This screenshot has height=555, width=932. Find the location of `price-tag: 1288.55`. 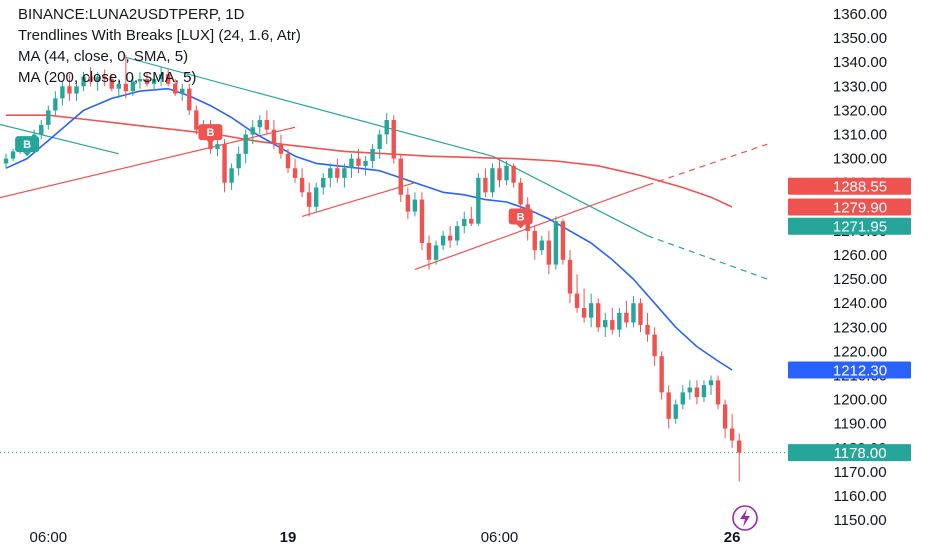

price-tag: 1288.55 is located at coordinates (849, 186).